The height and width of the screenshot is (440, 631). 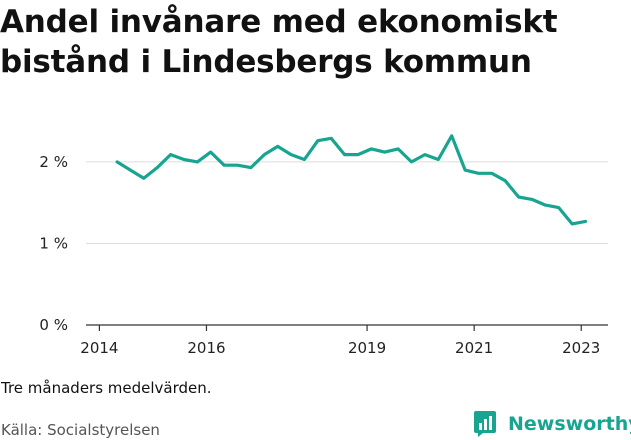 I want to click on x-tick-label: 2021, so click(x=474, y=348).